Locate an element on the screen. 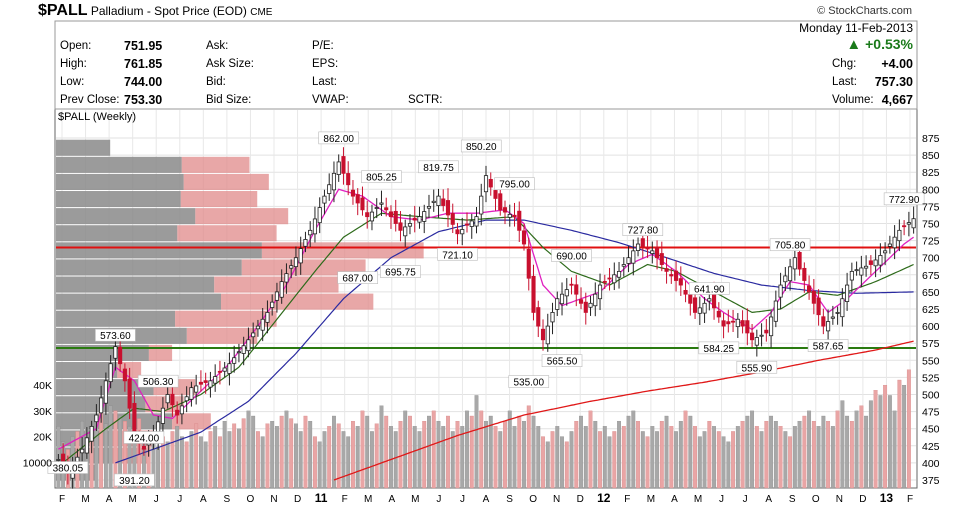 This screenshot has height=508, width=975. chg-label: Chg: is located at coordinates (844, 64).